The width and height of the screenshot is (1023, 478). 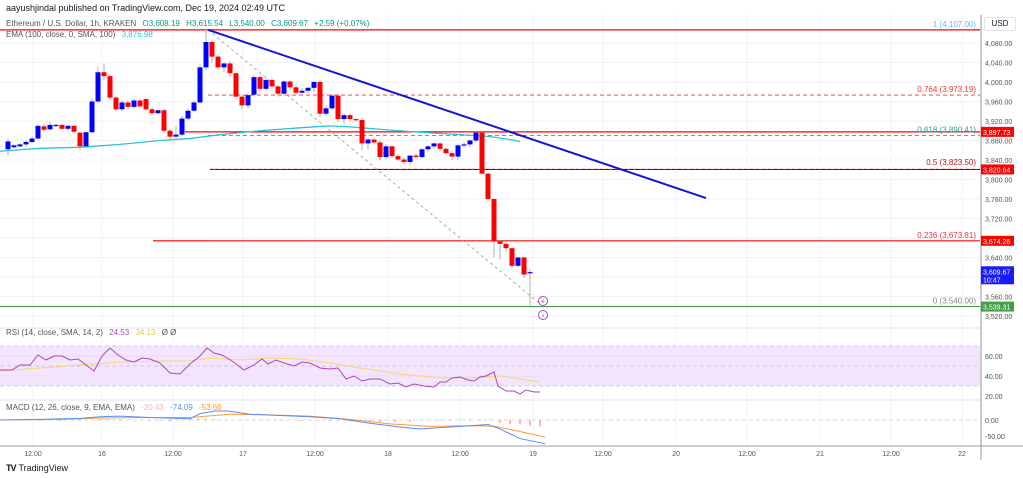 I want to click on lightning-icon: ⚡, so click(x=543, y=316).